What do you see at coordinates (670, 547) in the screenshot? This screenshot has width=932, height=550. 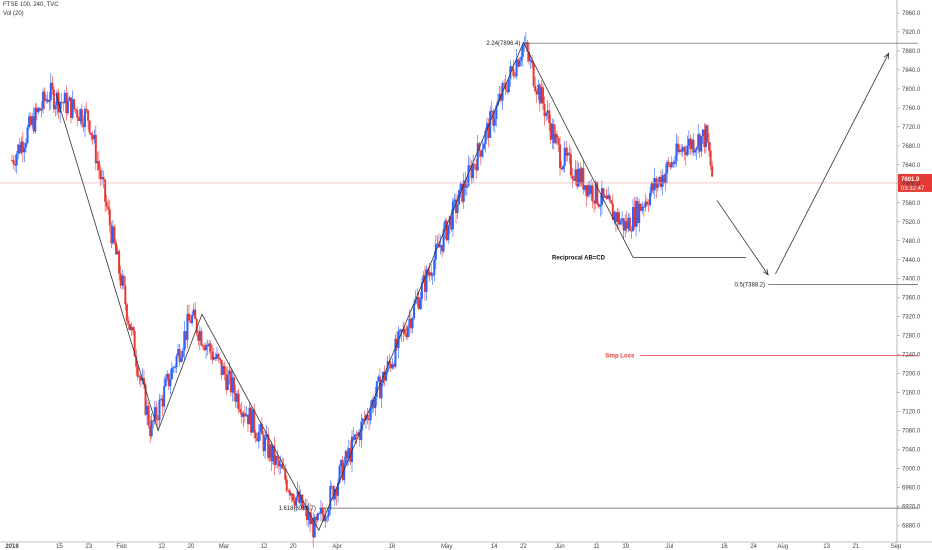 I see `x-tick-label: Jul` at bounding box center [670, 547].